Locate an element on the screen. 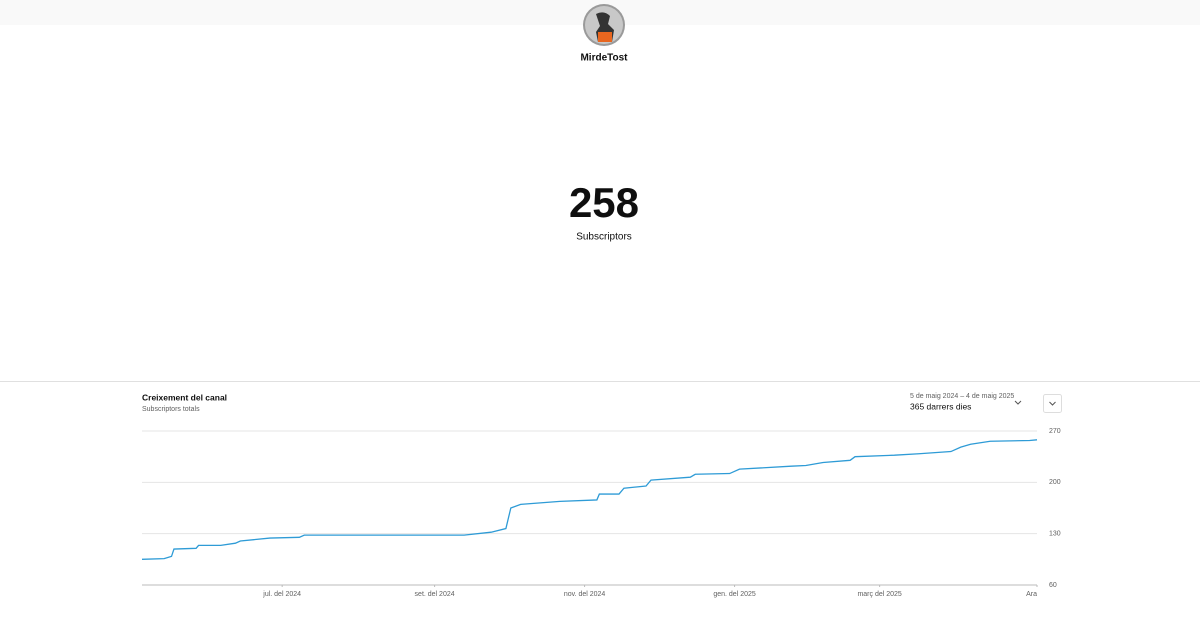 This screenshot has width=1200, height=618. channel-name: MirdeTost is located at coordinates (604, 58).